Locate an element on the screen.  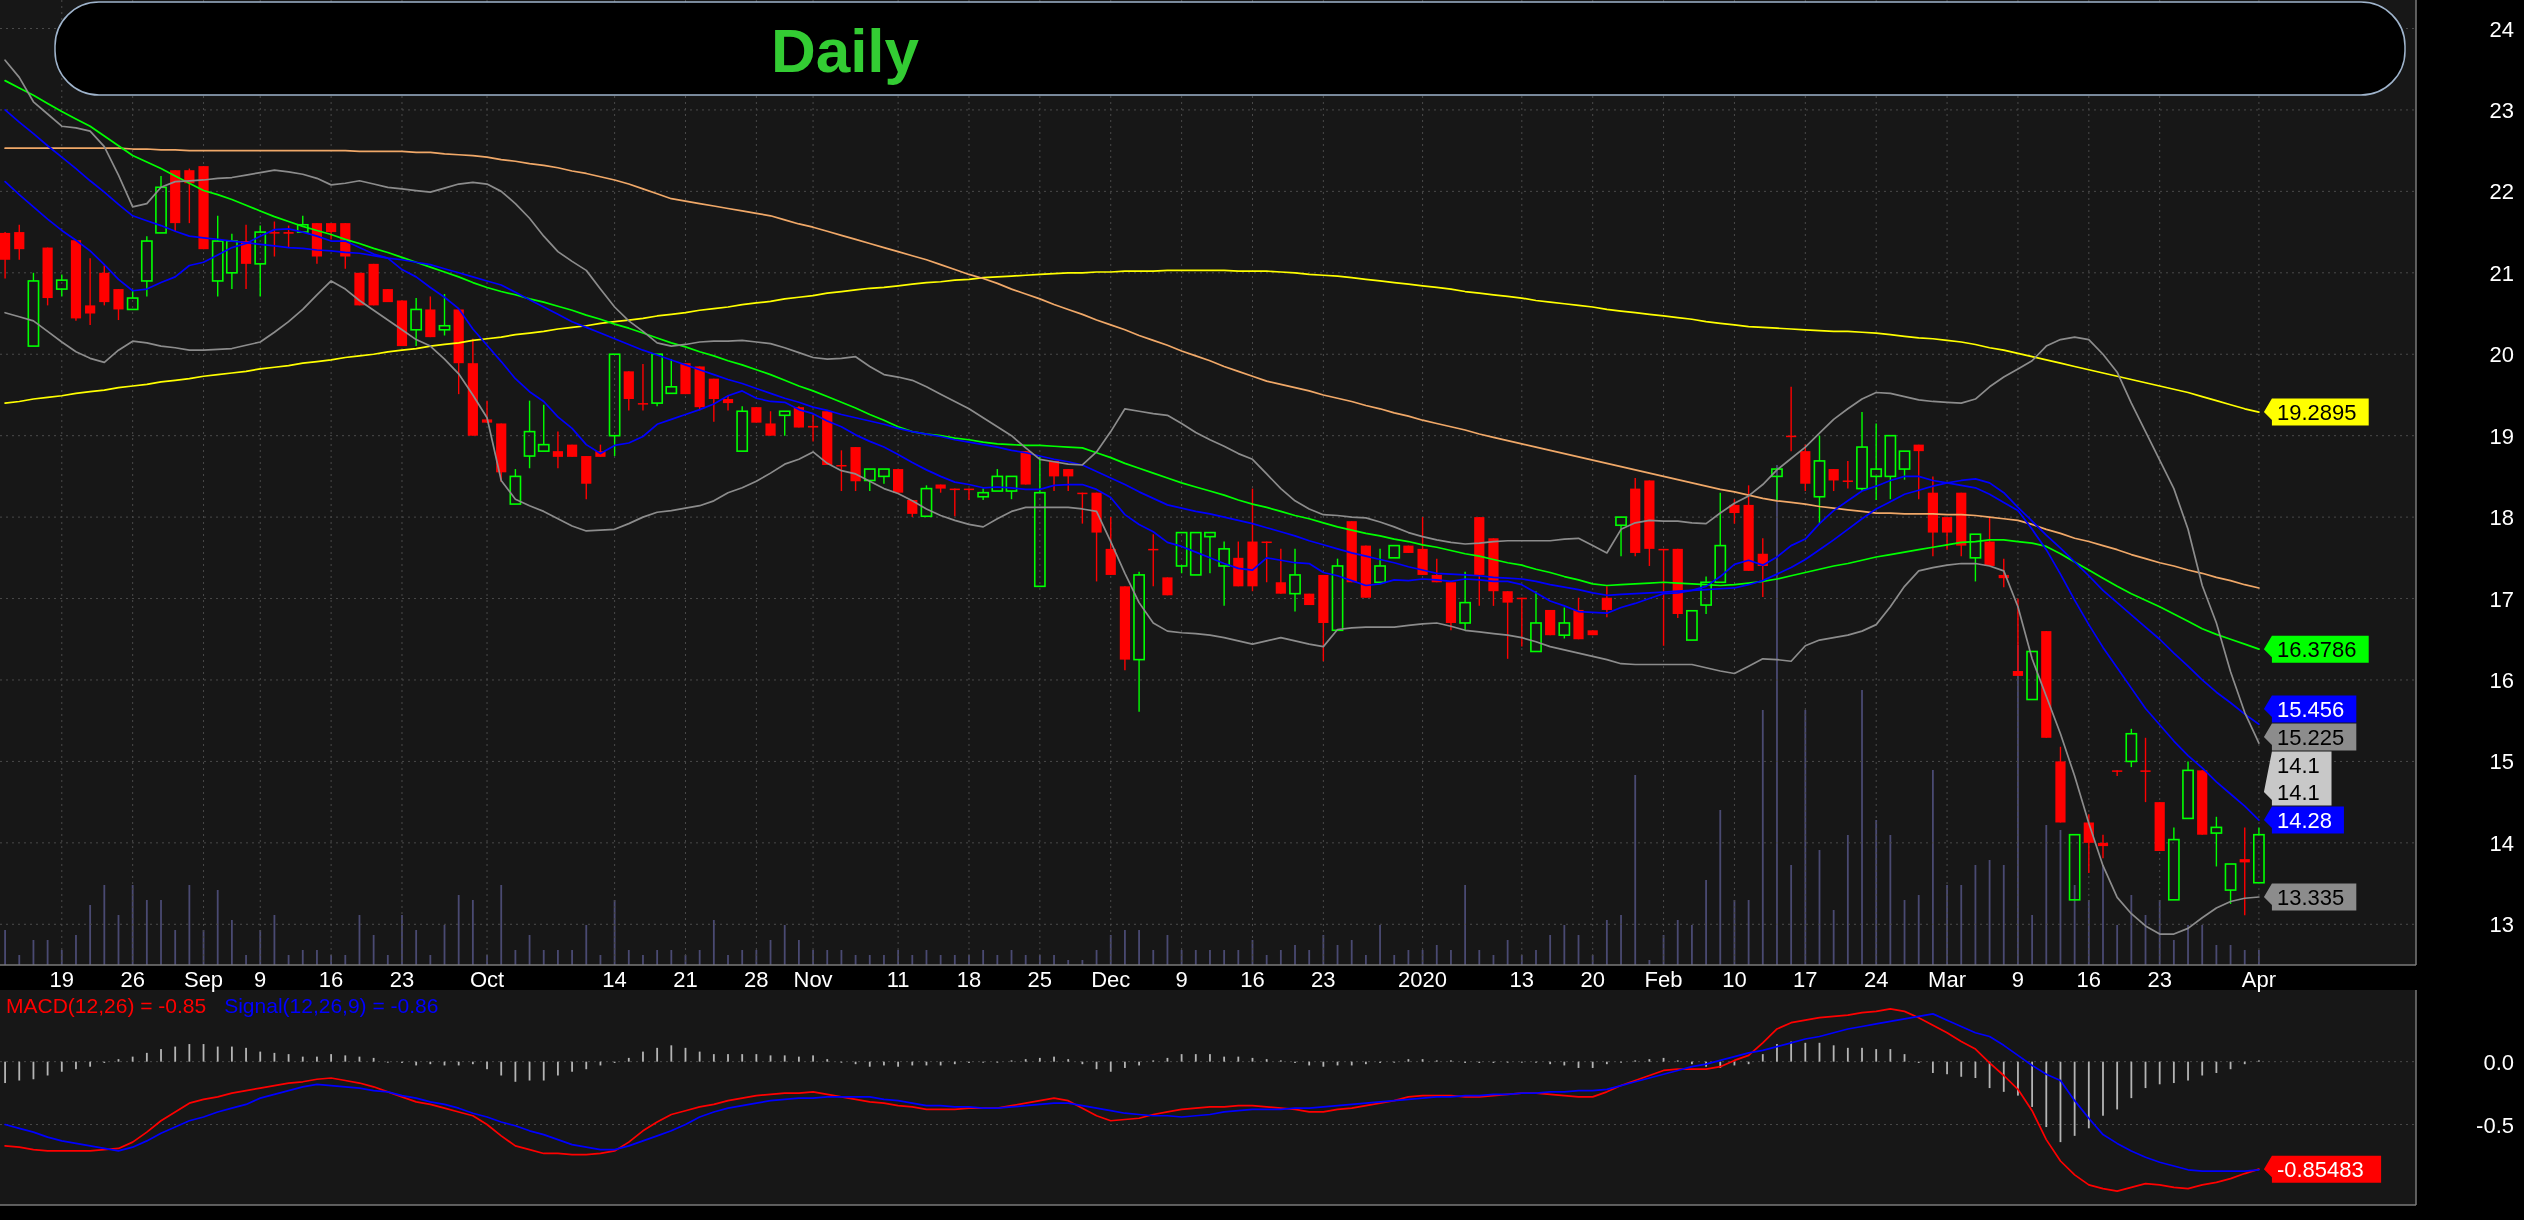
data-label: -0.85483 is located at coordinates (2320, 1169).